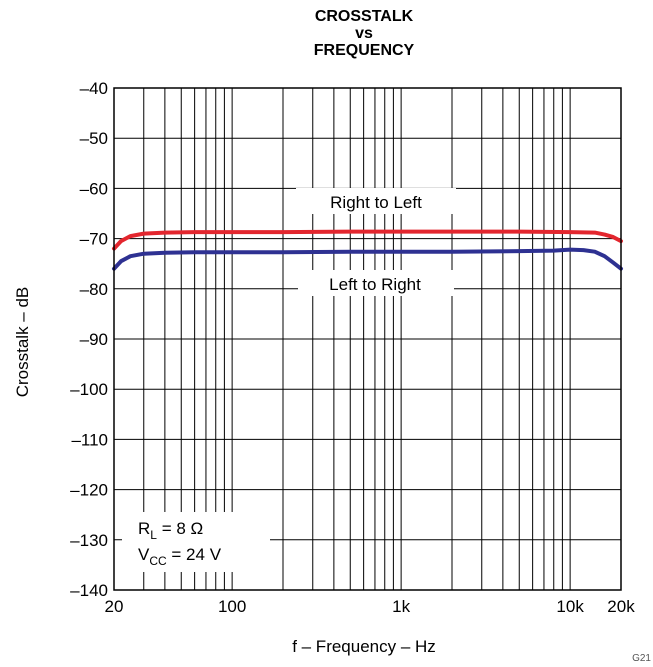 The height and width of the screenshot is (667, 653). Describe the element at coordinates (94, 88) in the screenshot. I see `y-tick-label: –40` at that location.